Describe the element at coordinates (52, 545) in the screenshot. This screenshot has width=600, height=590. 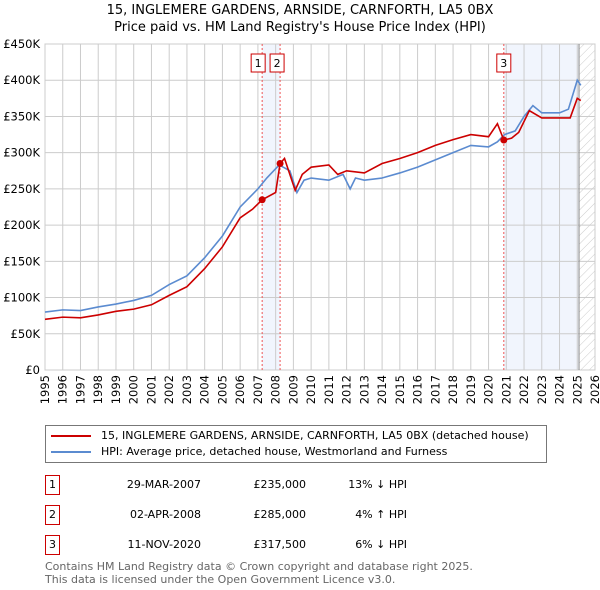
I see `marker-badge: 3` at that location.